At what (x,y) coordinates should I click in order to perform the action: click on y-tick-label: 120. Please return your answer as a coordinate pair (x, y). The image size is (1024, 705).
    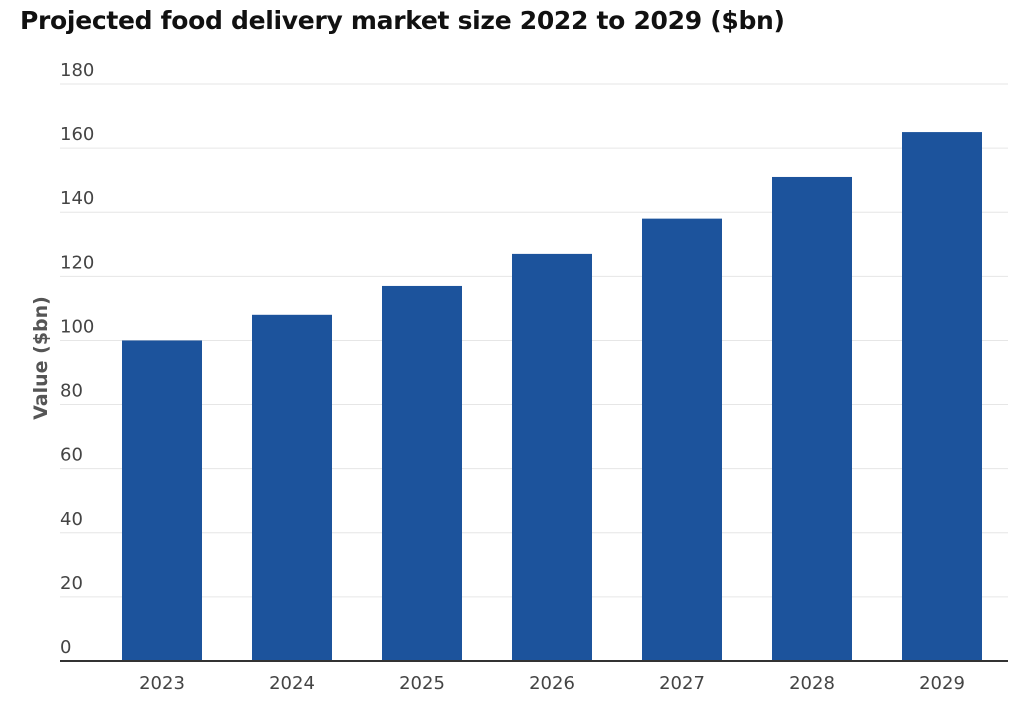
    Looking at the image, I should click on (77, 262).